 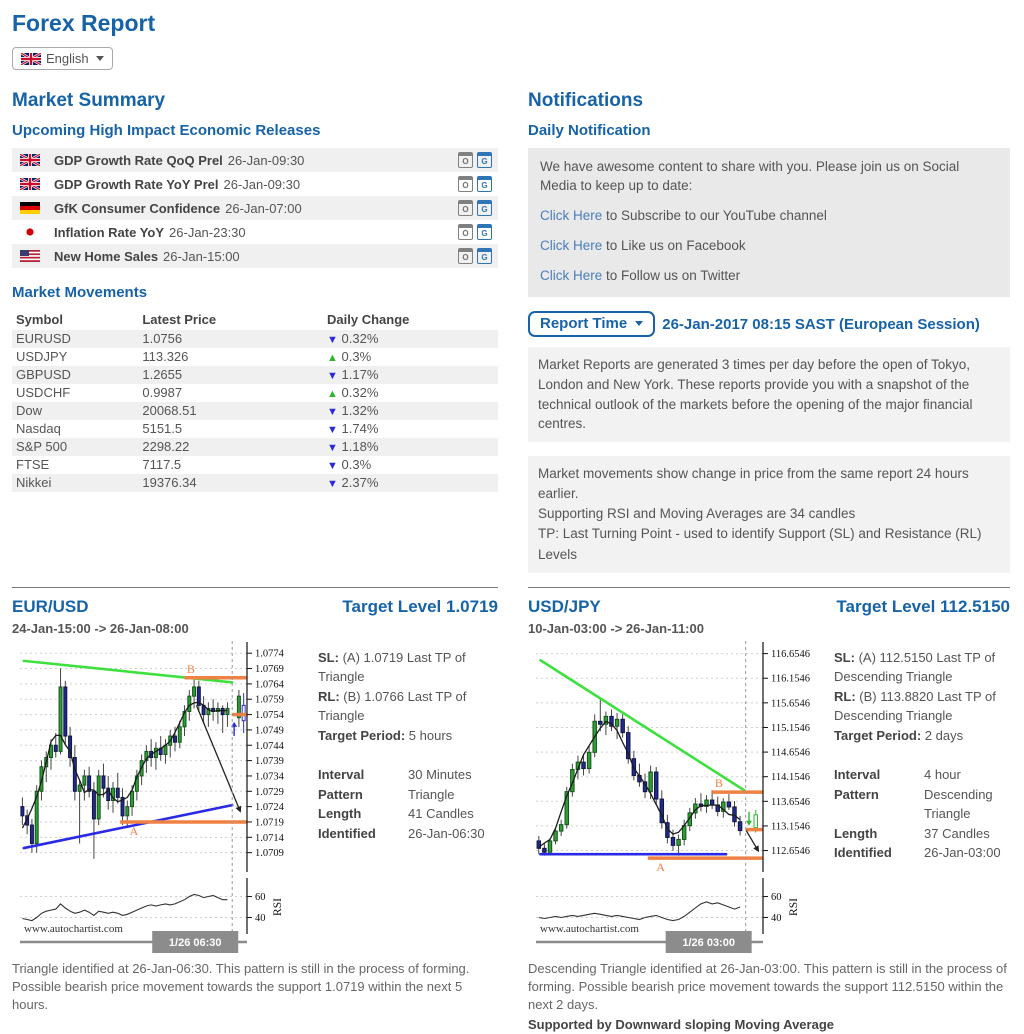 I want to click on svg-text: 1.0739, so click(x=269, y=761).